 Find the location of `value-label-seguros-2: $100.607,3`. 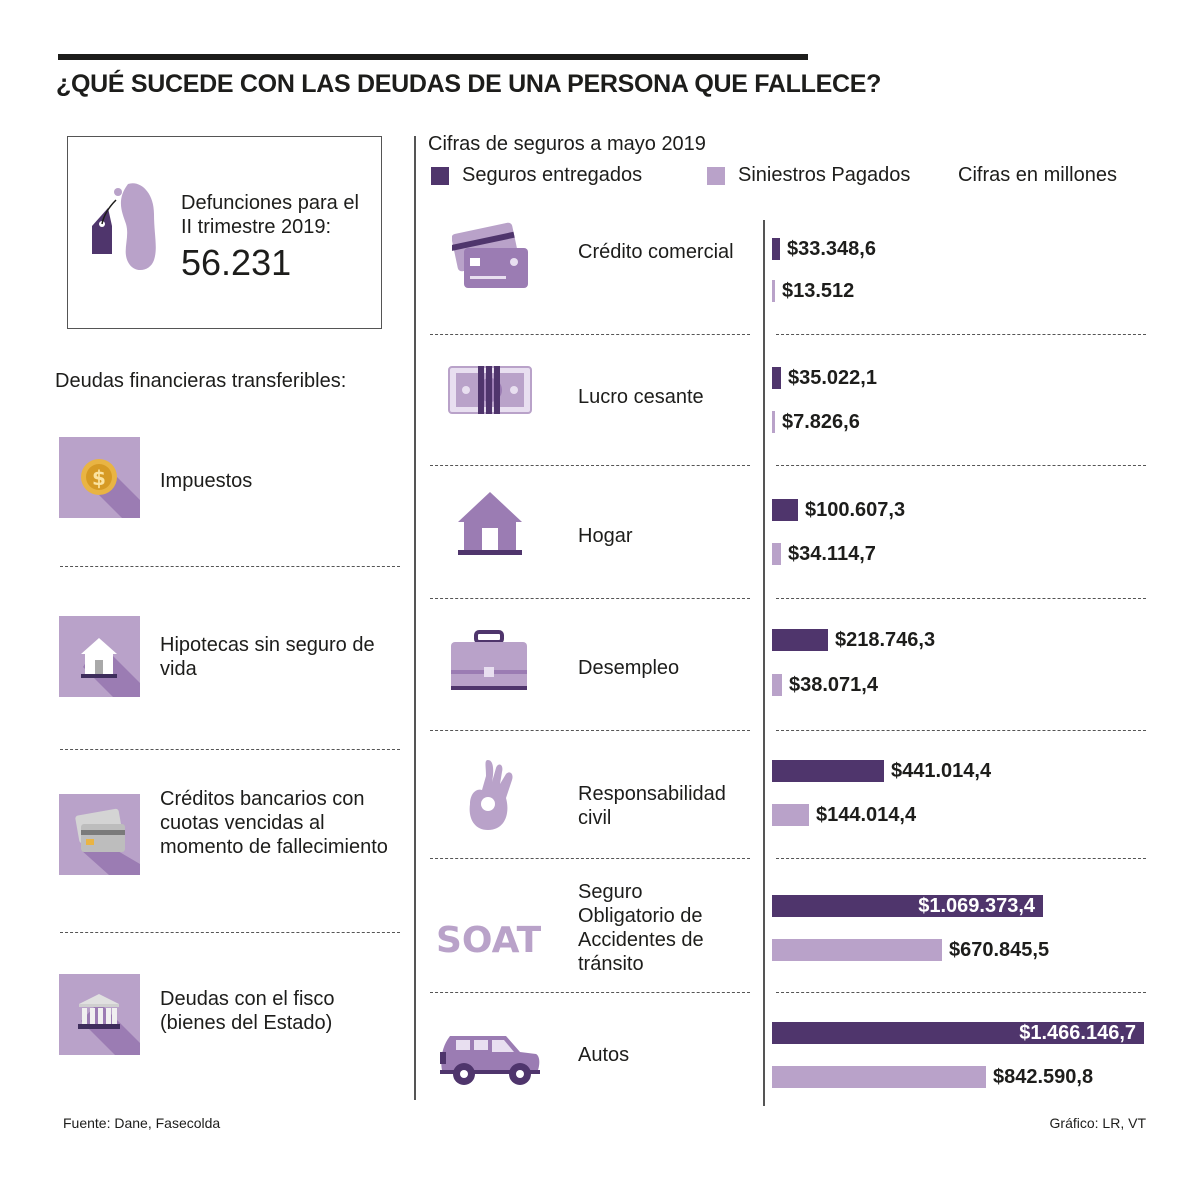

value-label-seguros-2: $100.607,3 is located at coordinates (855, 510).